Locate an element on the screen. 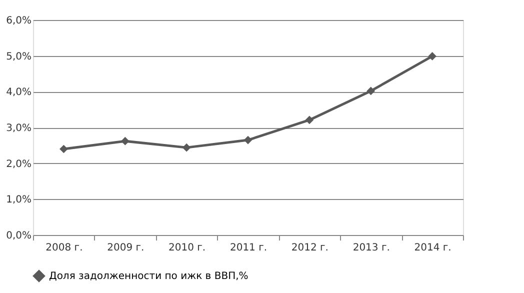  legend-label: Доля задолженности по ижк в ВВП,% is located at coordinates (148, 276).